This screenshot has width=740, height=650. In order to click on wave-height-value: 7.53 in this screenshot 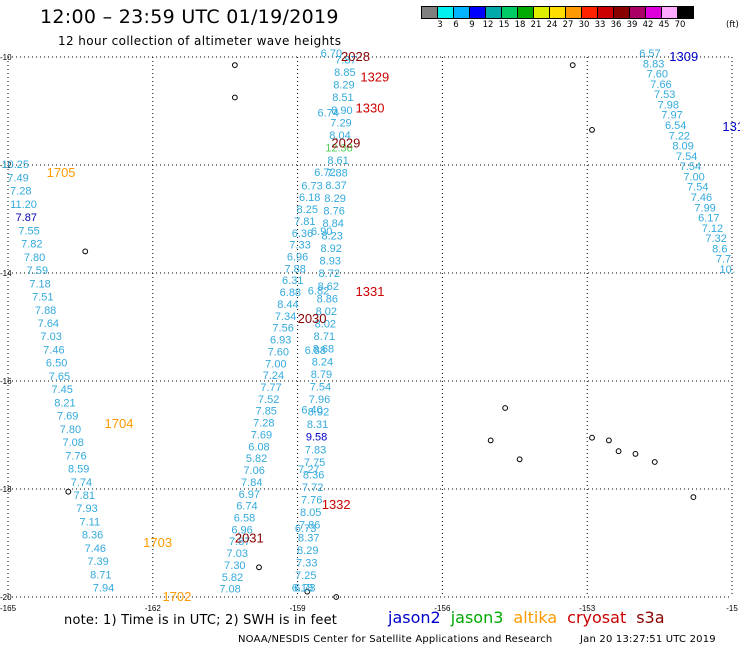, I will do `click(664, 95)`.